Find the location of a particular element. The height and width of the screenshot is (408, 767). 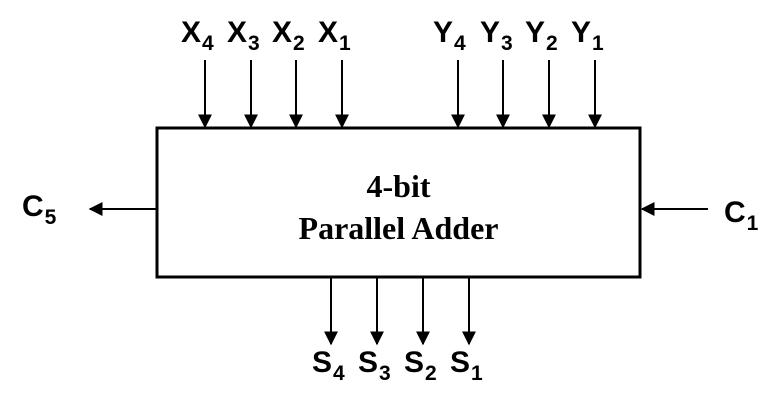

output-s3-label: S3 is located at coordinates (374, 365).